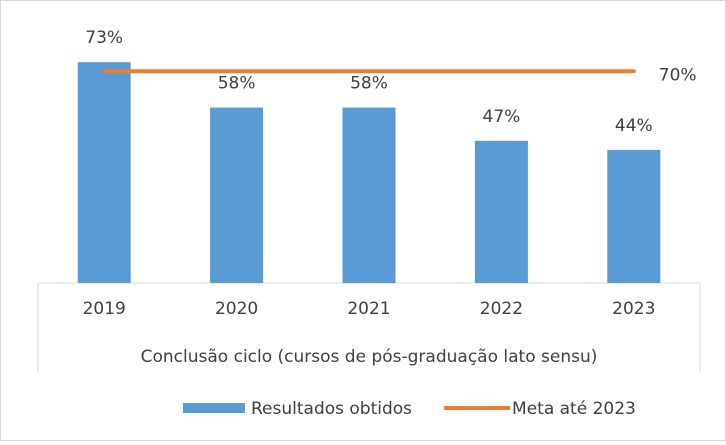 The width and height of the screenshot is (726, 445). What do you see at coordinates (104, 309) in the screenshot?
I see `x-tick-label: 2019` at bounding box center [104, 309].